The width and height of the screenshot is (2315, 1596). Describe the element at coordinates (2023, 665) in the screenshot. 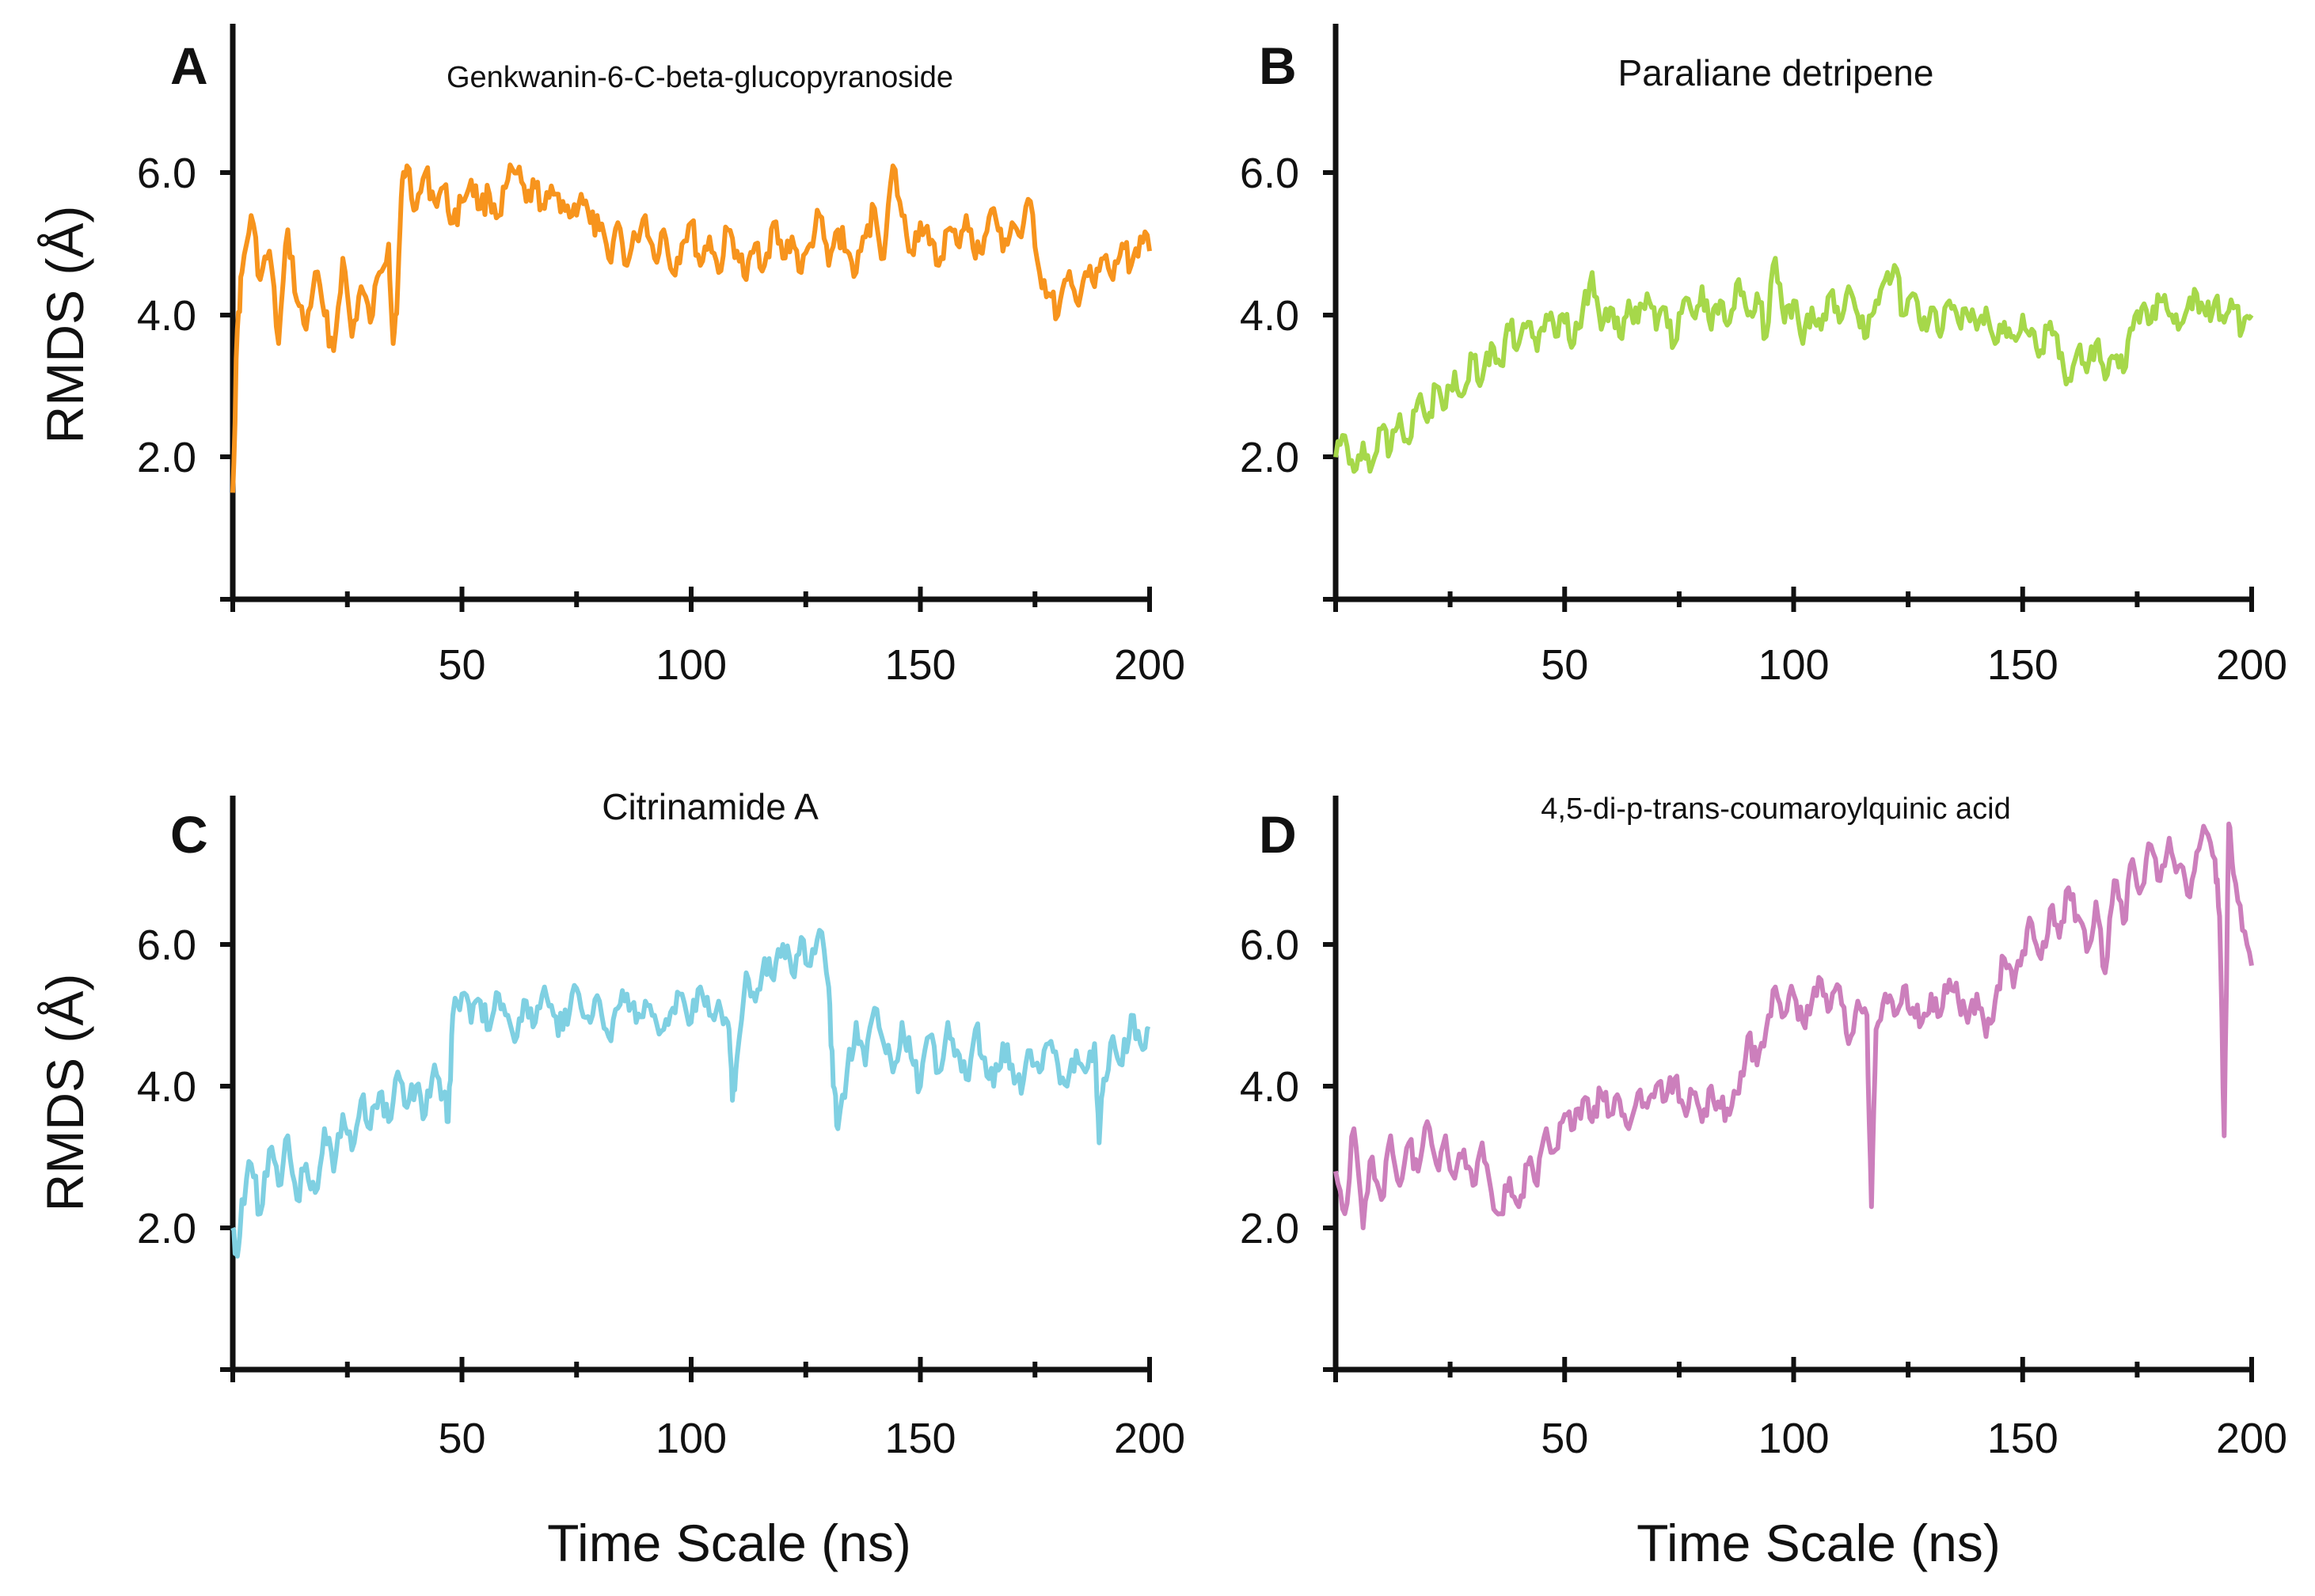

I see `x-tick-label-b-150: 150` at that location.